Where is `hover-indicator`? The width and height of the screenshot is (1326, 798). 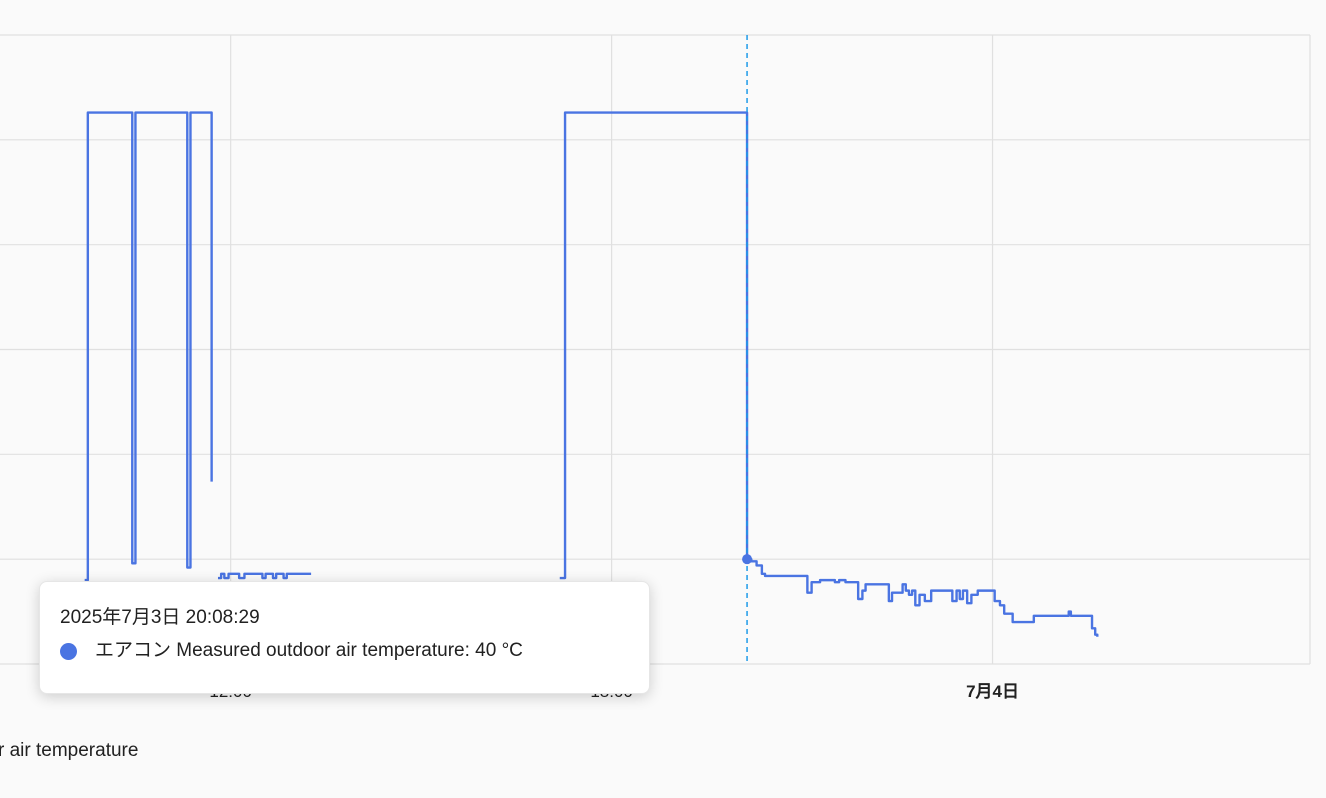 hover-indicator is located at coordinates (747, 349).